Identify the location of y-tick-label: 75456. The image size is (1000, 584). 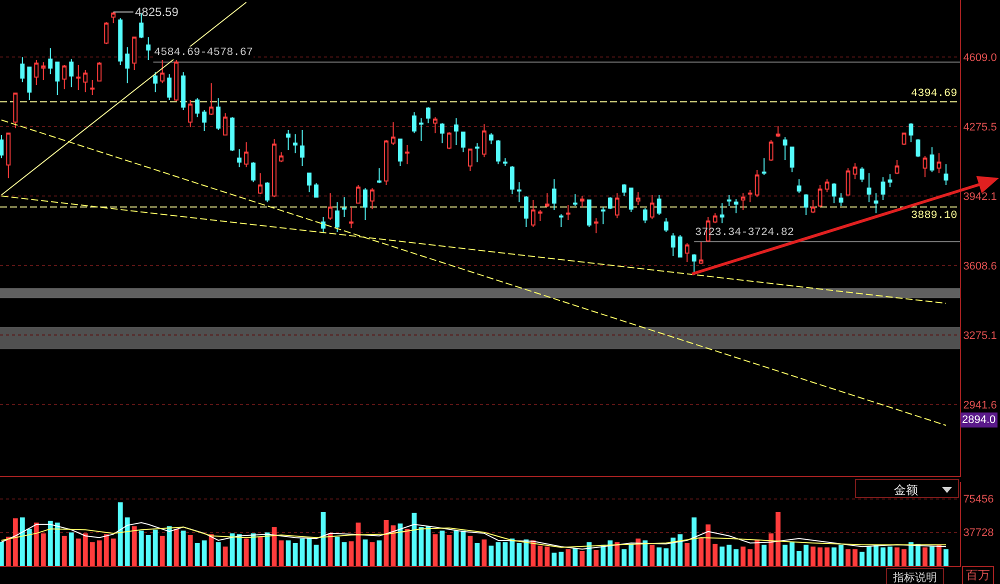
(978, 500).